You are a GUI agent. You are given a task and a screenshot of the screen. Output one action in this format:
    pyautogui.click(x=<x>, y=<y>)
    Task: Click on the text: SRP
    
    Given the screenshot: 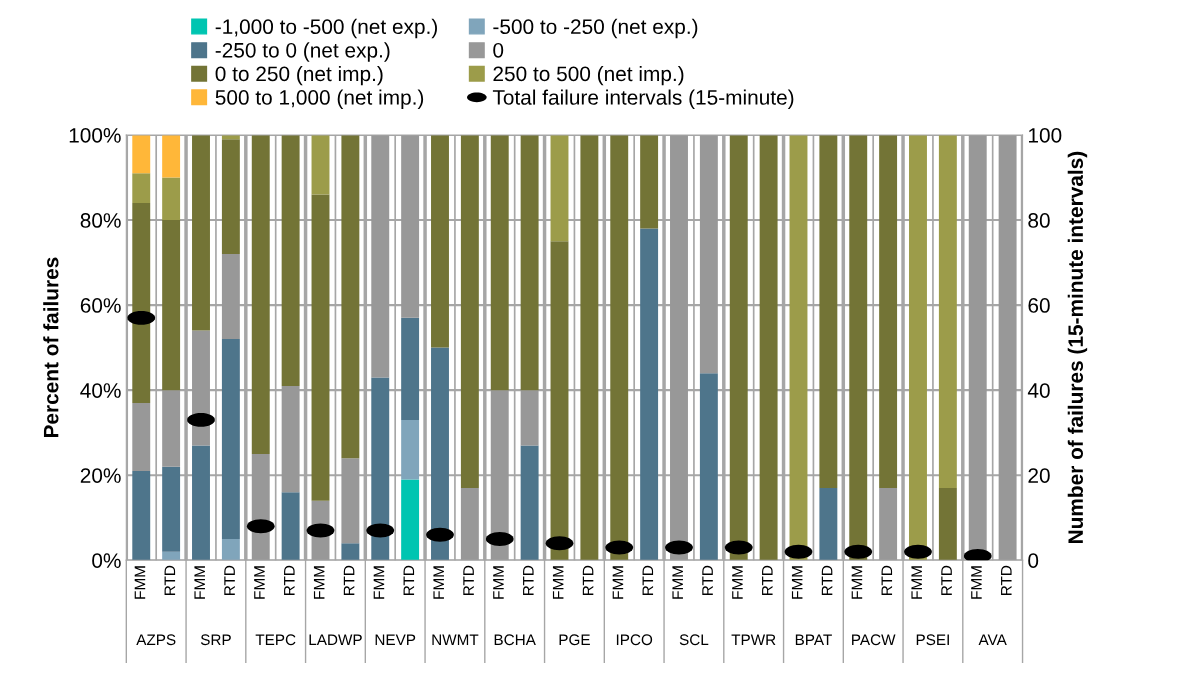 What is the action you would take?
    pyautogui.click(x=215, y=640)
    